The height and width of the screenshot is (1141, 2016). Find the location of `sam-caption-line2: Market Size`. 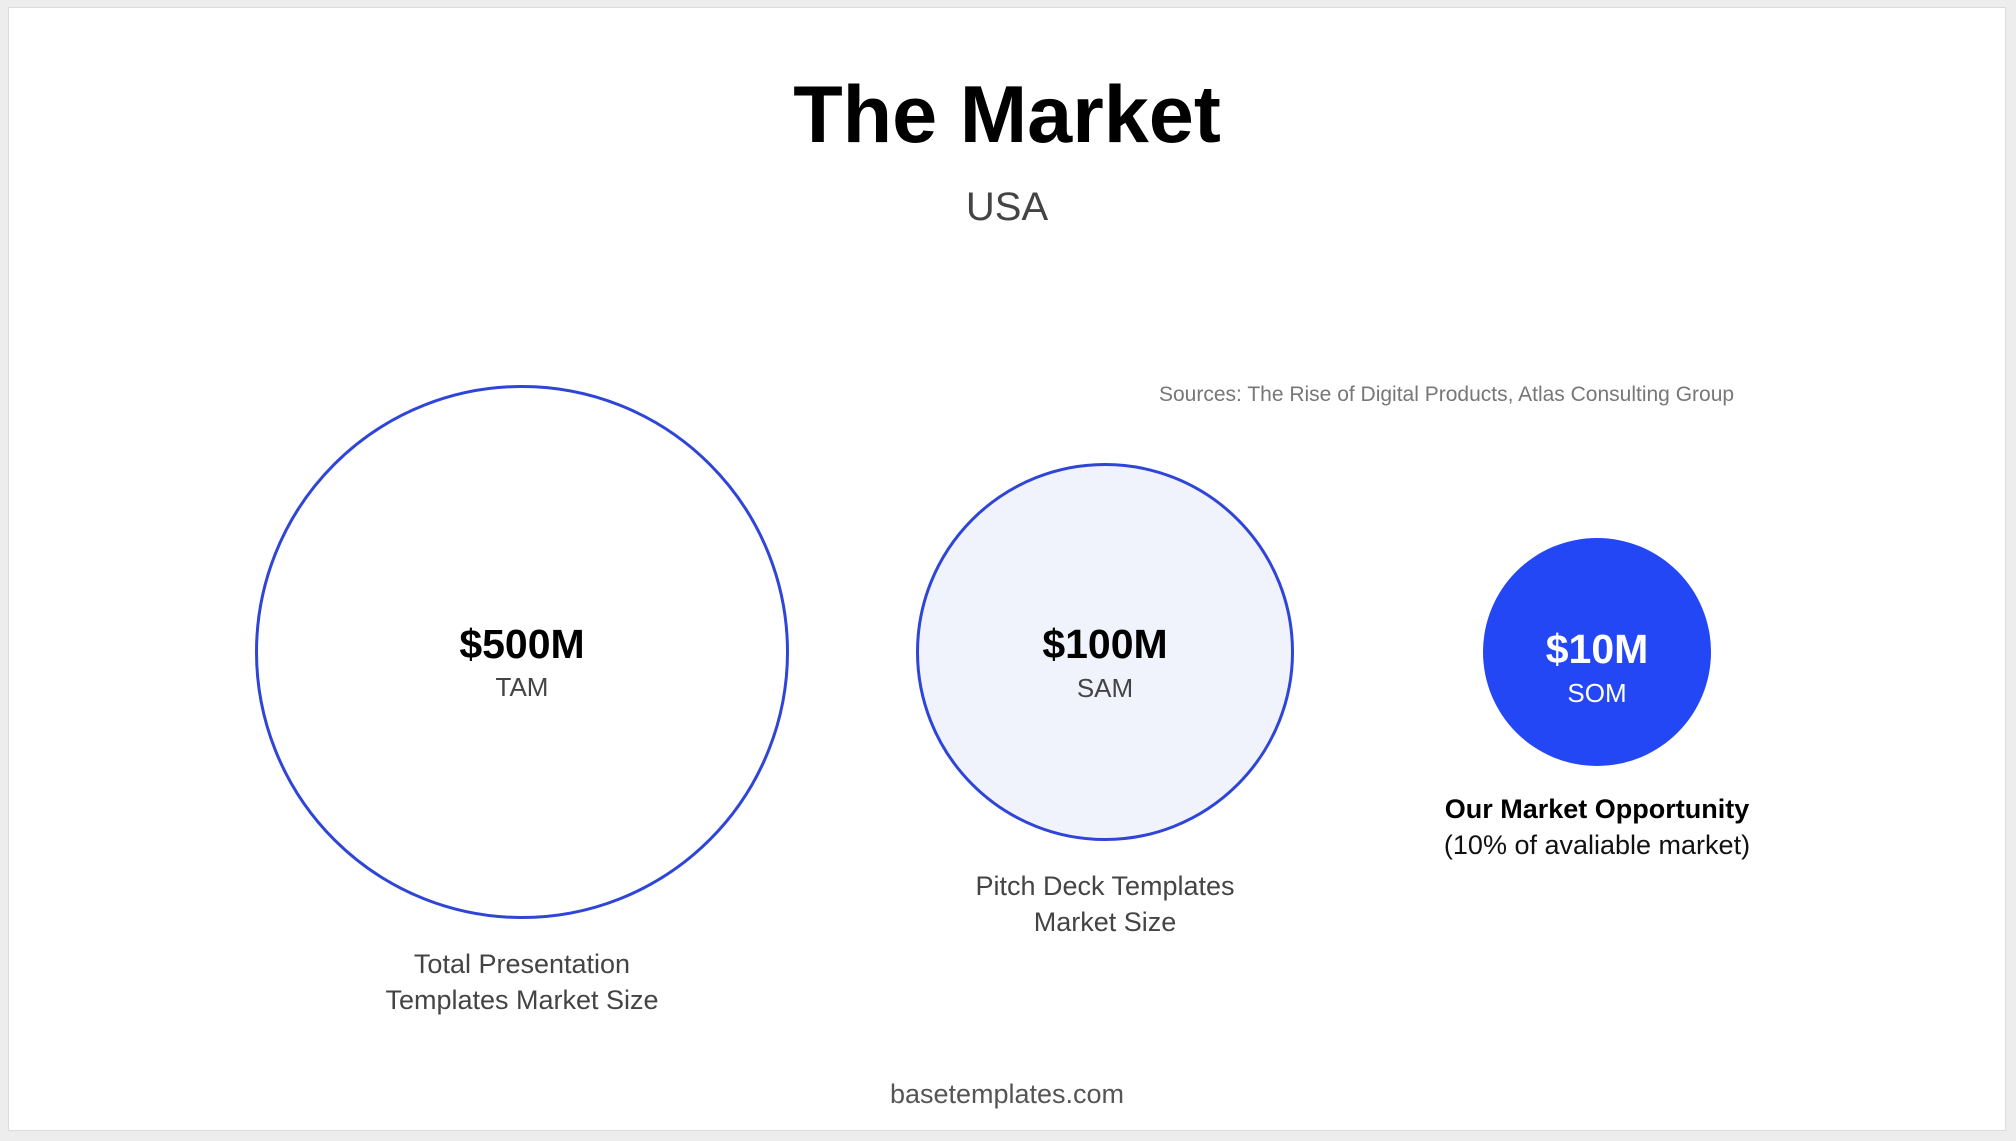

sam-caption-line2: Market Size is located at coordinates (1105, 922).